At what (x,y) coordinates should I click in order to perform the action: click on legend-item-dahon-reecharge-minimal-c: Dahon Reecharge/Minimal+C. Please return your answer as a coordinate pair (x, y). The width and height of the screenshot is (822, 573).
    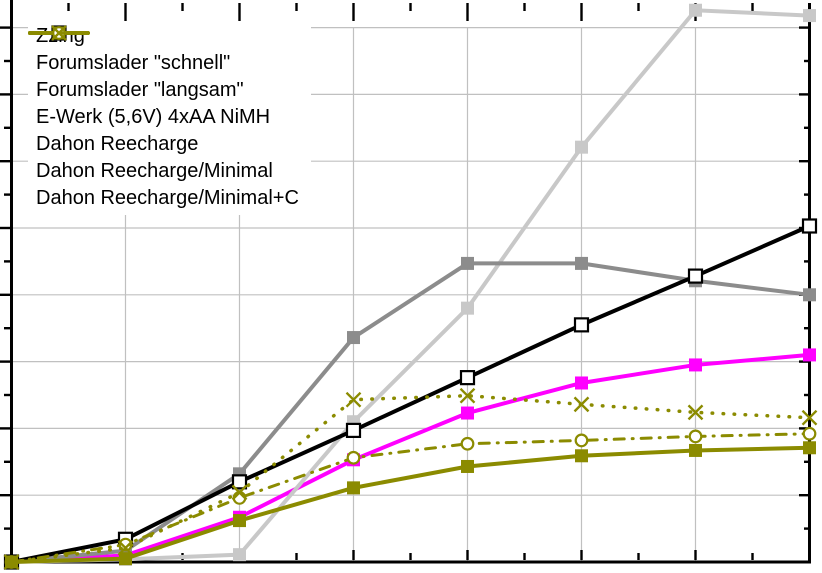
    Looking at the image, I should click on (163, 118).